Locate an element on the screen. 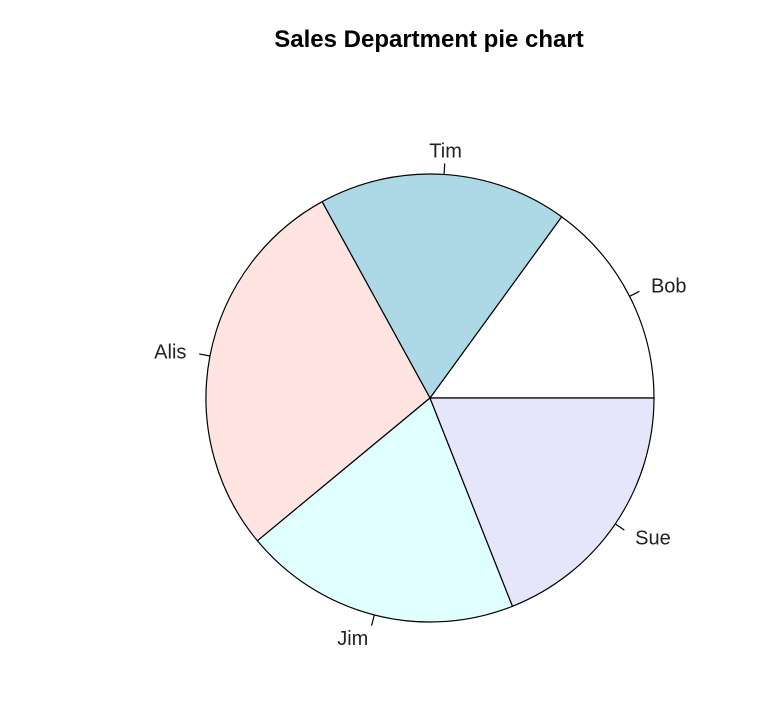  pie-slice-bob is located at coordinates (541, 307).